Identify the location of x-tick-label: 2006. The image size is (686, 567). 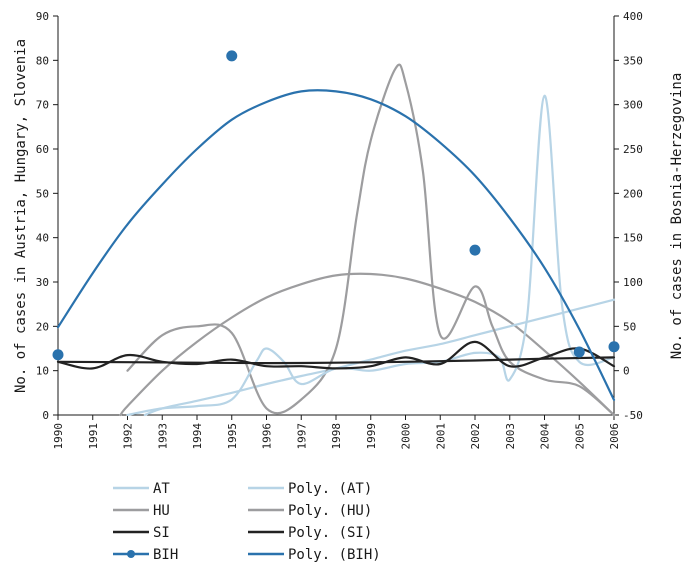
(614, 436).